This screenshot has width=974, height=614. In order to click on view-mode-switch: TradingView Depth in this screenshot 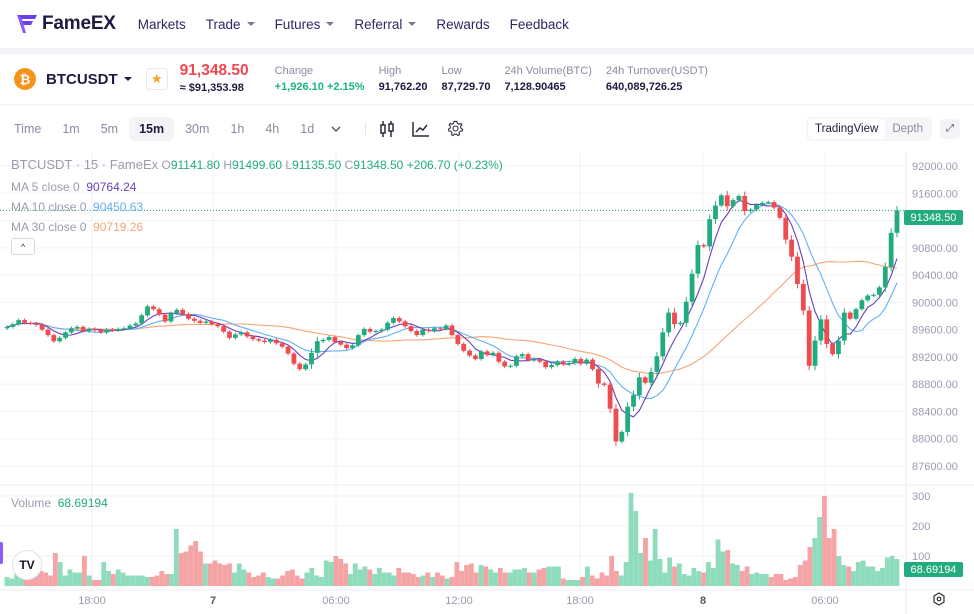, I will do `click(869, 128)`.